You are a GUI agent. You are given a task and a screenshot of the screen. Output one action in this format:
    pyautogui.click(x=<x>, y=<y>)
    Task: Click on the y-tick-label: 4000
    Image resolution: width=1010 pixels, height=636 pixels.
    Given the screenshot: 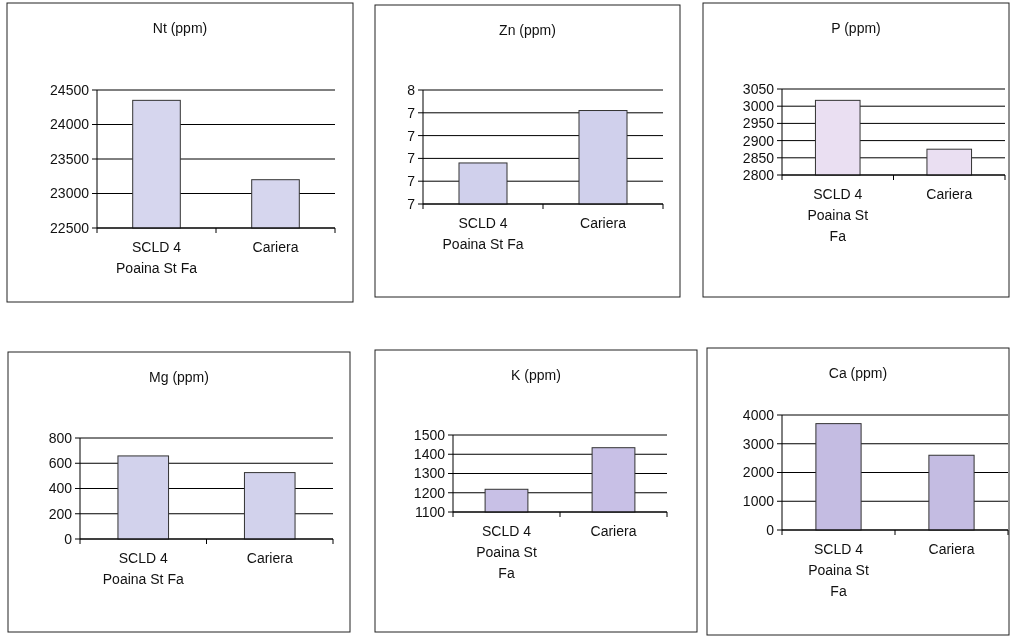 What is the action you would take?
    pyautogui.click(x=758, y=414)
    